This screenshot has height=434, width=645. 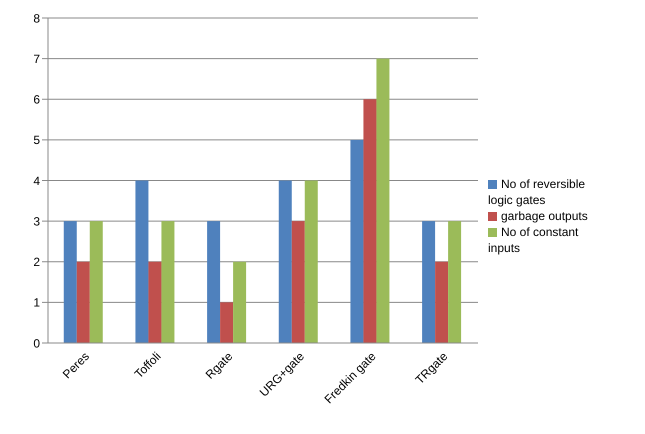 What do you see at coordinates (544, 215) in the screenshot?
I see `legend-label: garbage outputs` at bounding box center [544, 215].